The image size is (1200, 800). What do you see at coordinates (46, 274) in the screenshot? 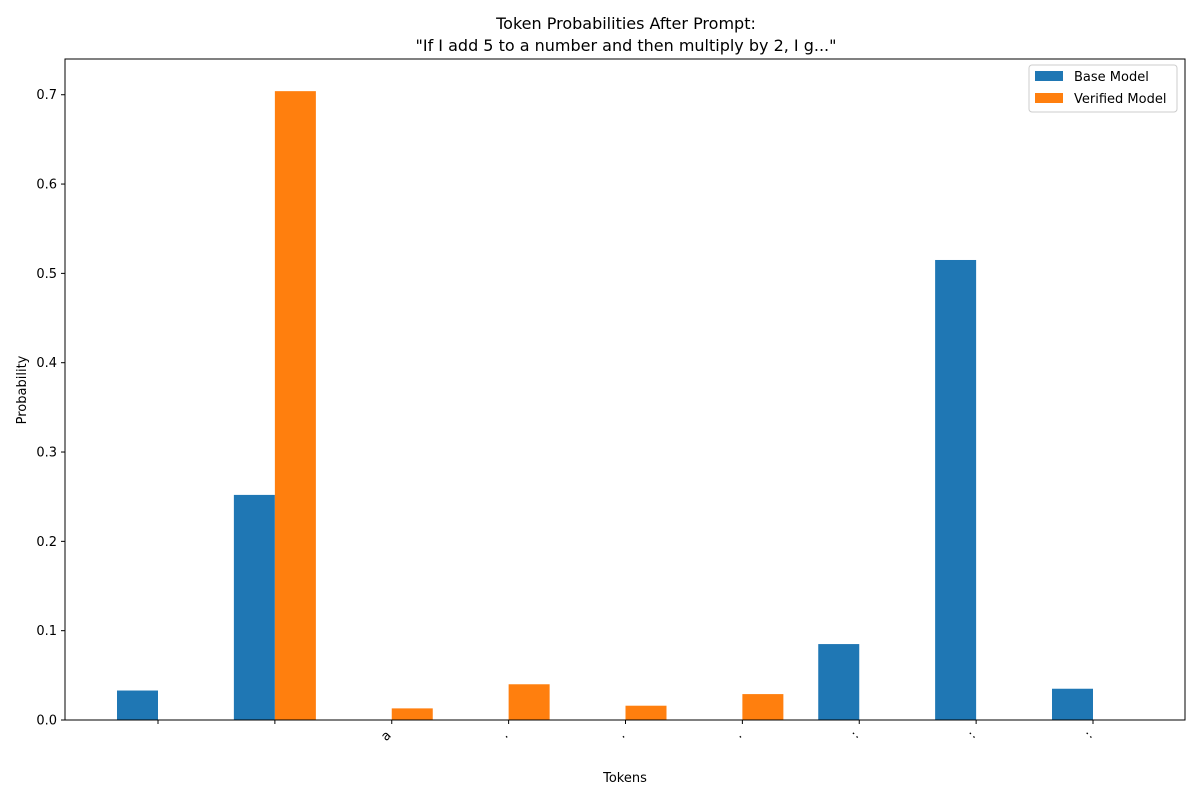
I see `y-tick-label: 0.5` at bounding box center [46, 274].